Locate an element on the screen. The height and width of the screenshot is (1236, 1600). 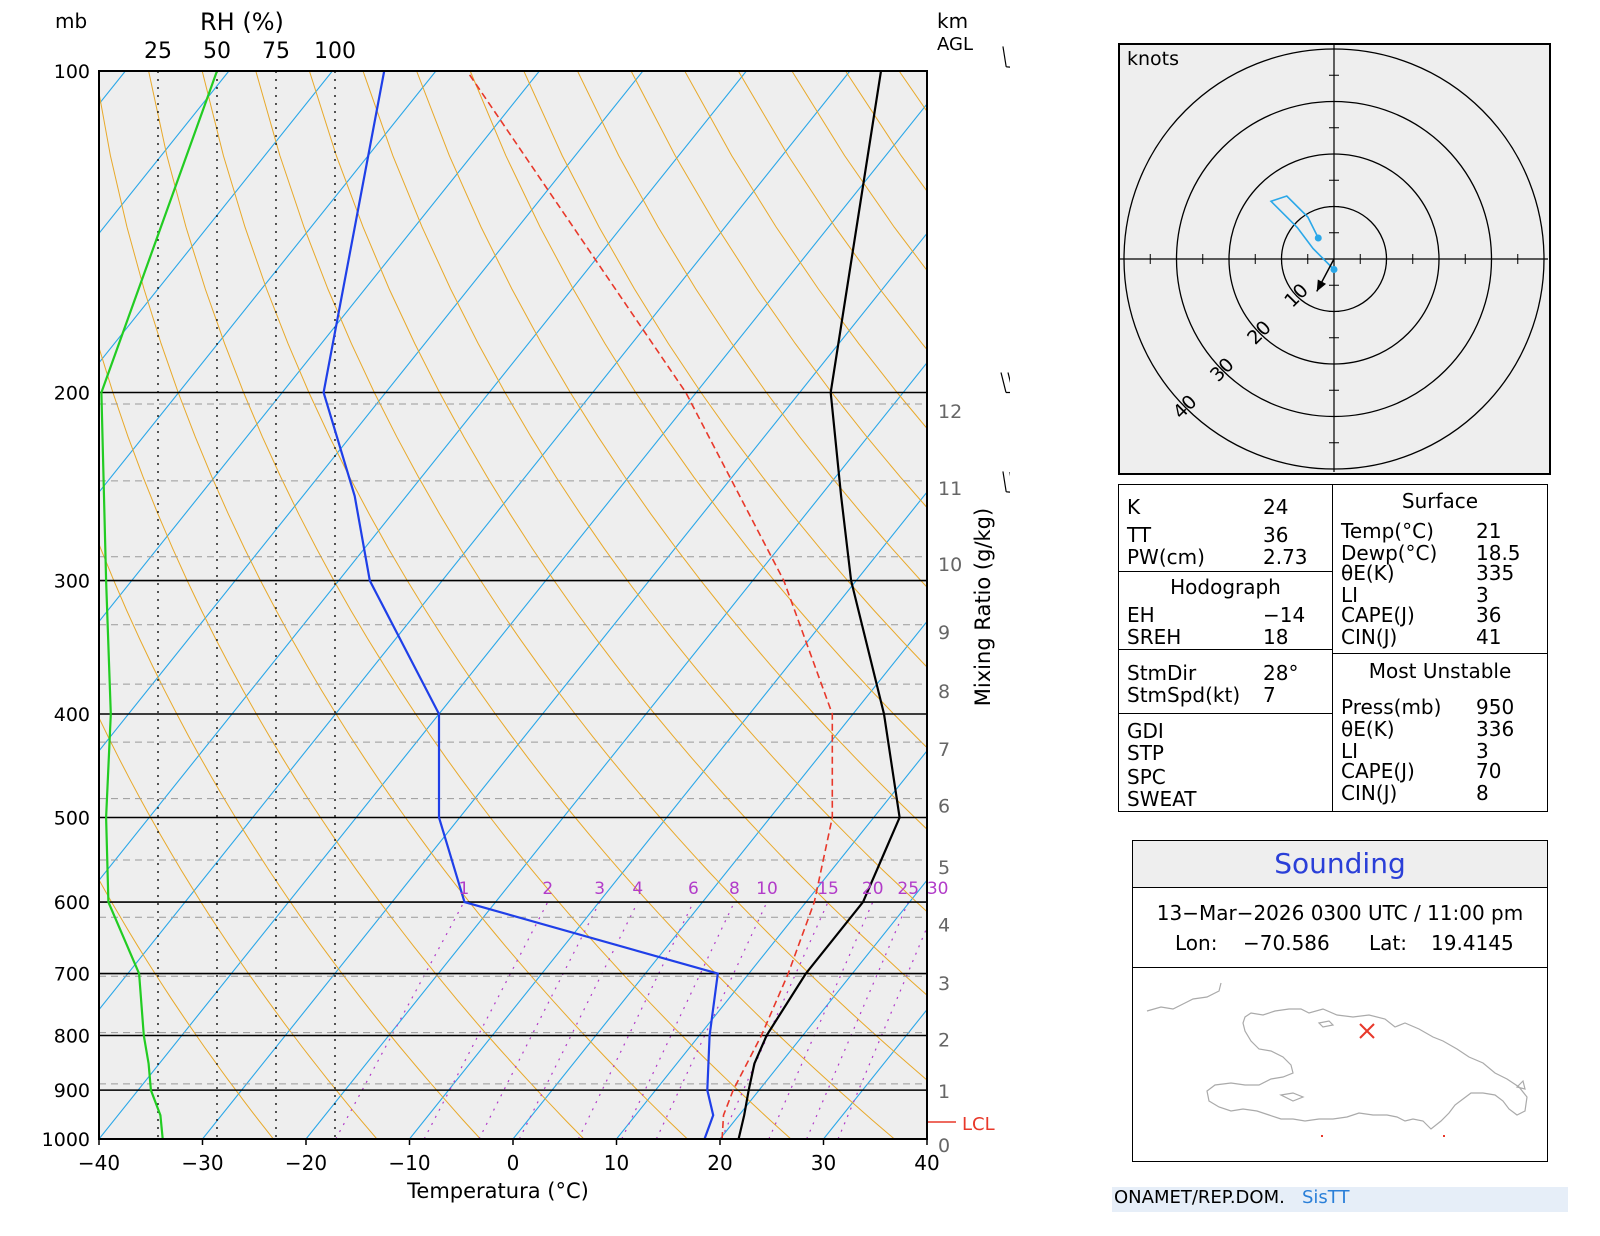
km-tick-label: 7 is located at coordinates (944, 750).